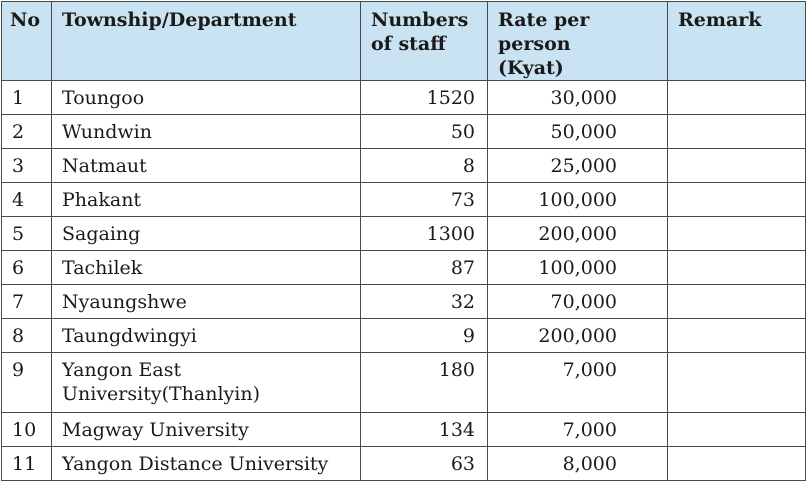  What do you see at coordinates (26, 199) in the screenshot?
I see `cell-no: 4` at bounding box center [26, 199].